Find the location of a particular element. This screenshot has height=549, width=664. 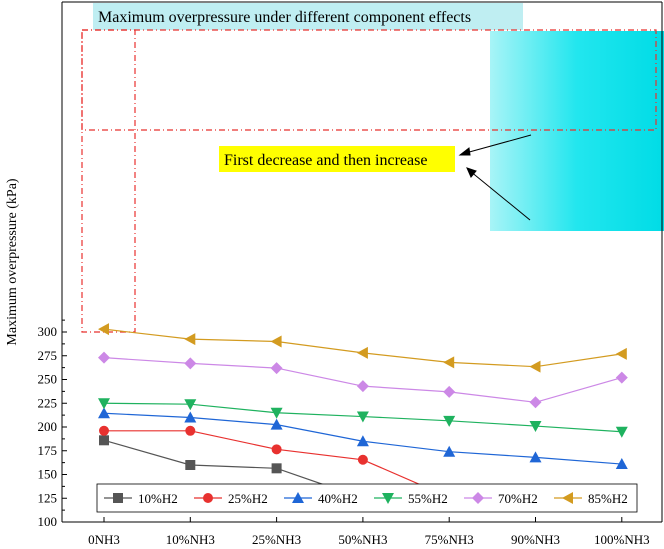

annotation-arrows is located at coordinates (495, 177).